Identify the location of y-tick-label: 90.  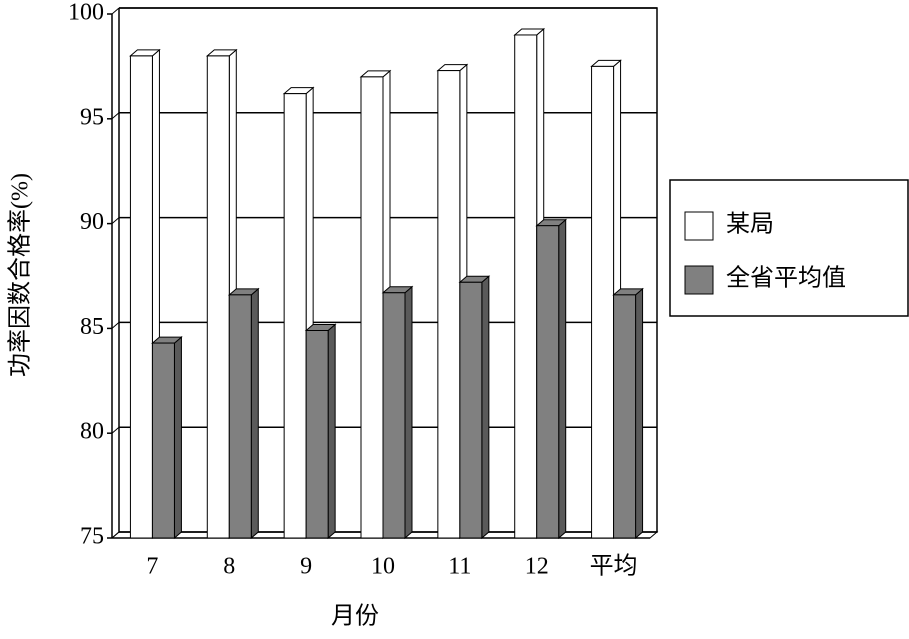
(92, 222).